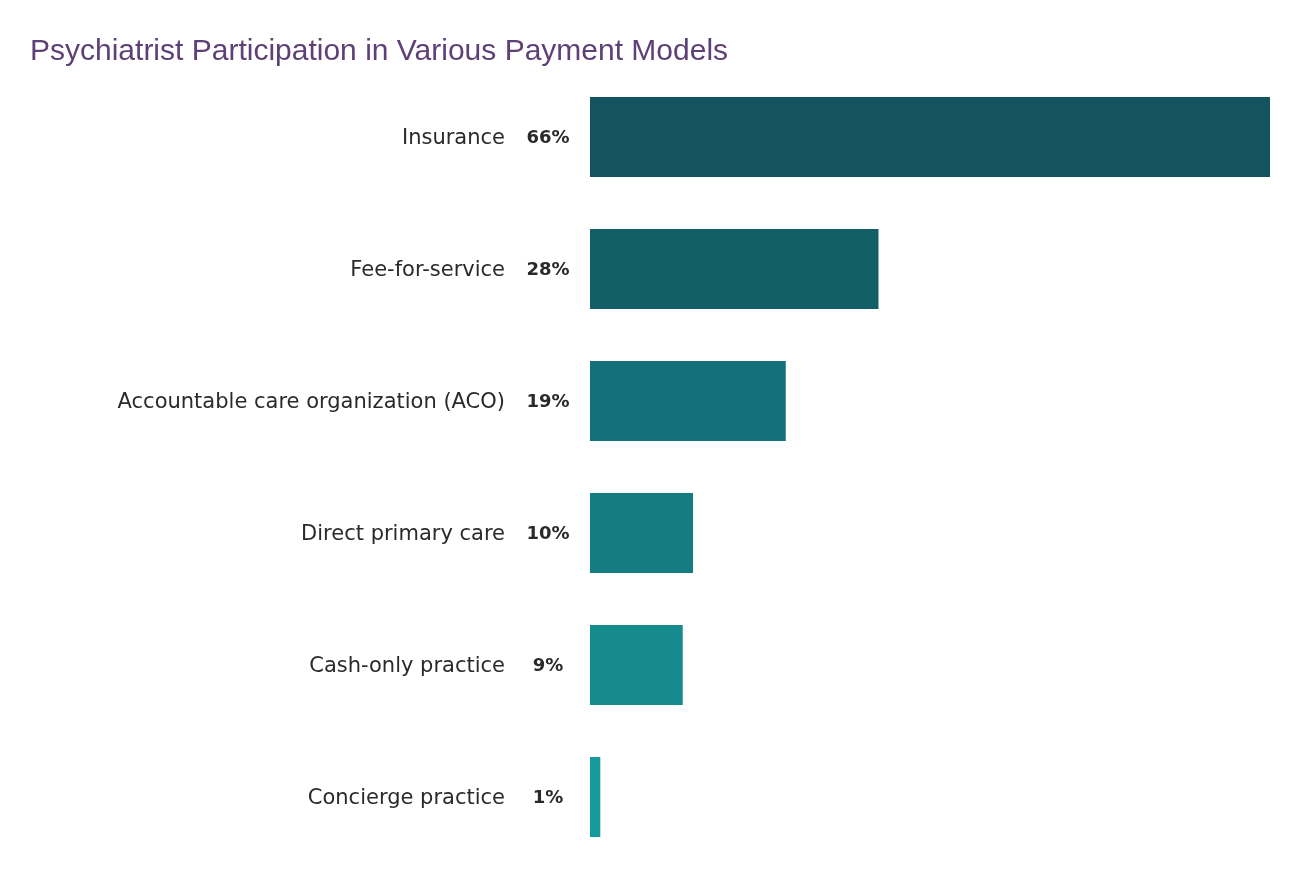  What do you see at coordinates (453, 137) in the screenshot?
I see `y-tick-label: Insurance` at bounding box center [453, 137].